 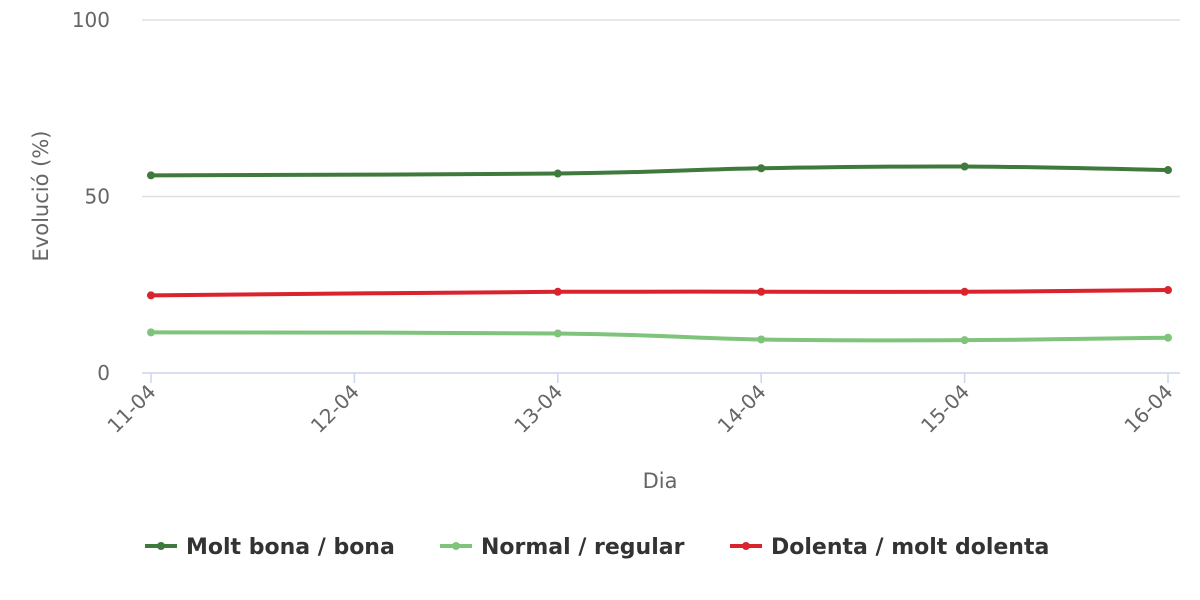 What do you see at coordinates (742, 409) in the screenshot?
I see `x-tick-label: 14-04` at bounding box center [742, 409].